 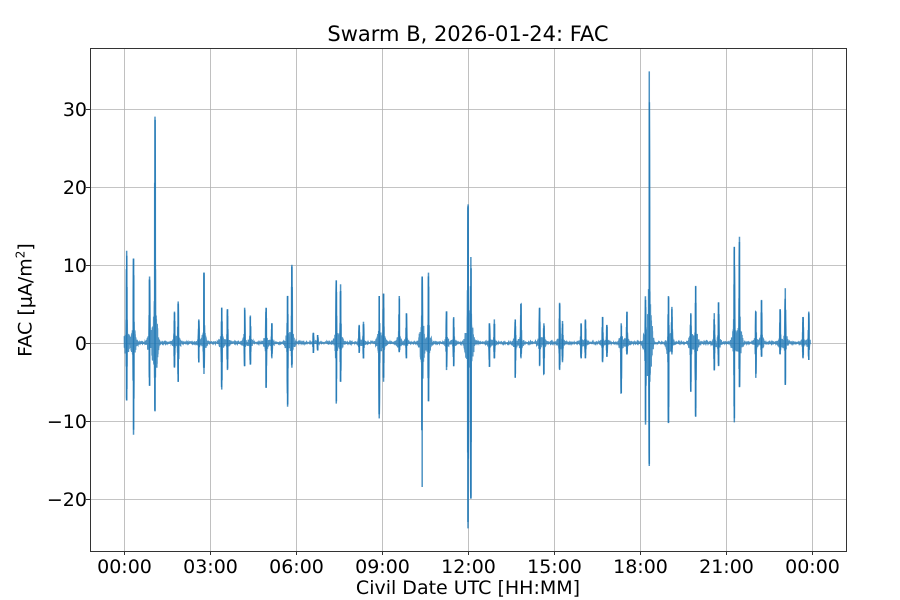 What do you see at coordinates (66, 499) in the screenshot?
I see `y-tick-label: −20` at bounding box center [66, 499].